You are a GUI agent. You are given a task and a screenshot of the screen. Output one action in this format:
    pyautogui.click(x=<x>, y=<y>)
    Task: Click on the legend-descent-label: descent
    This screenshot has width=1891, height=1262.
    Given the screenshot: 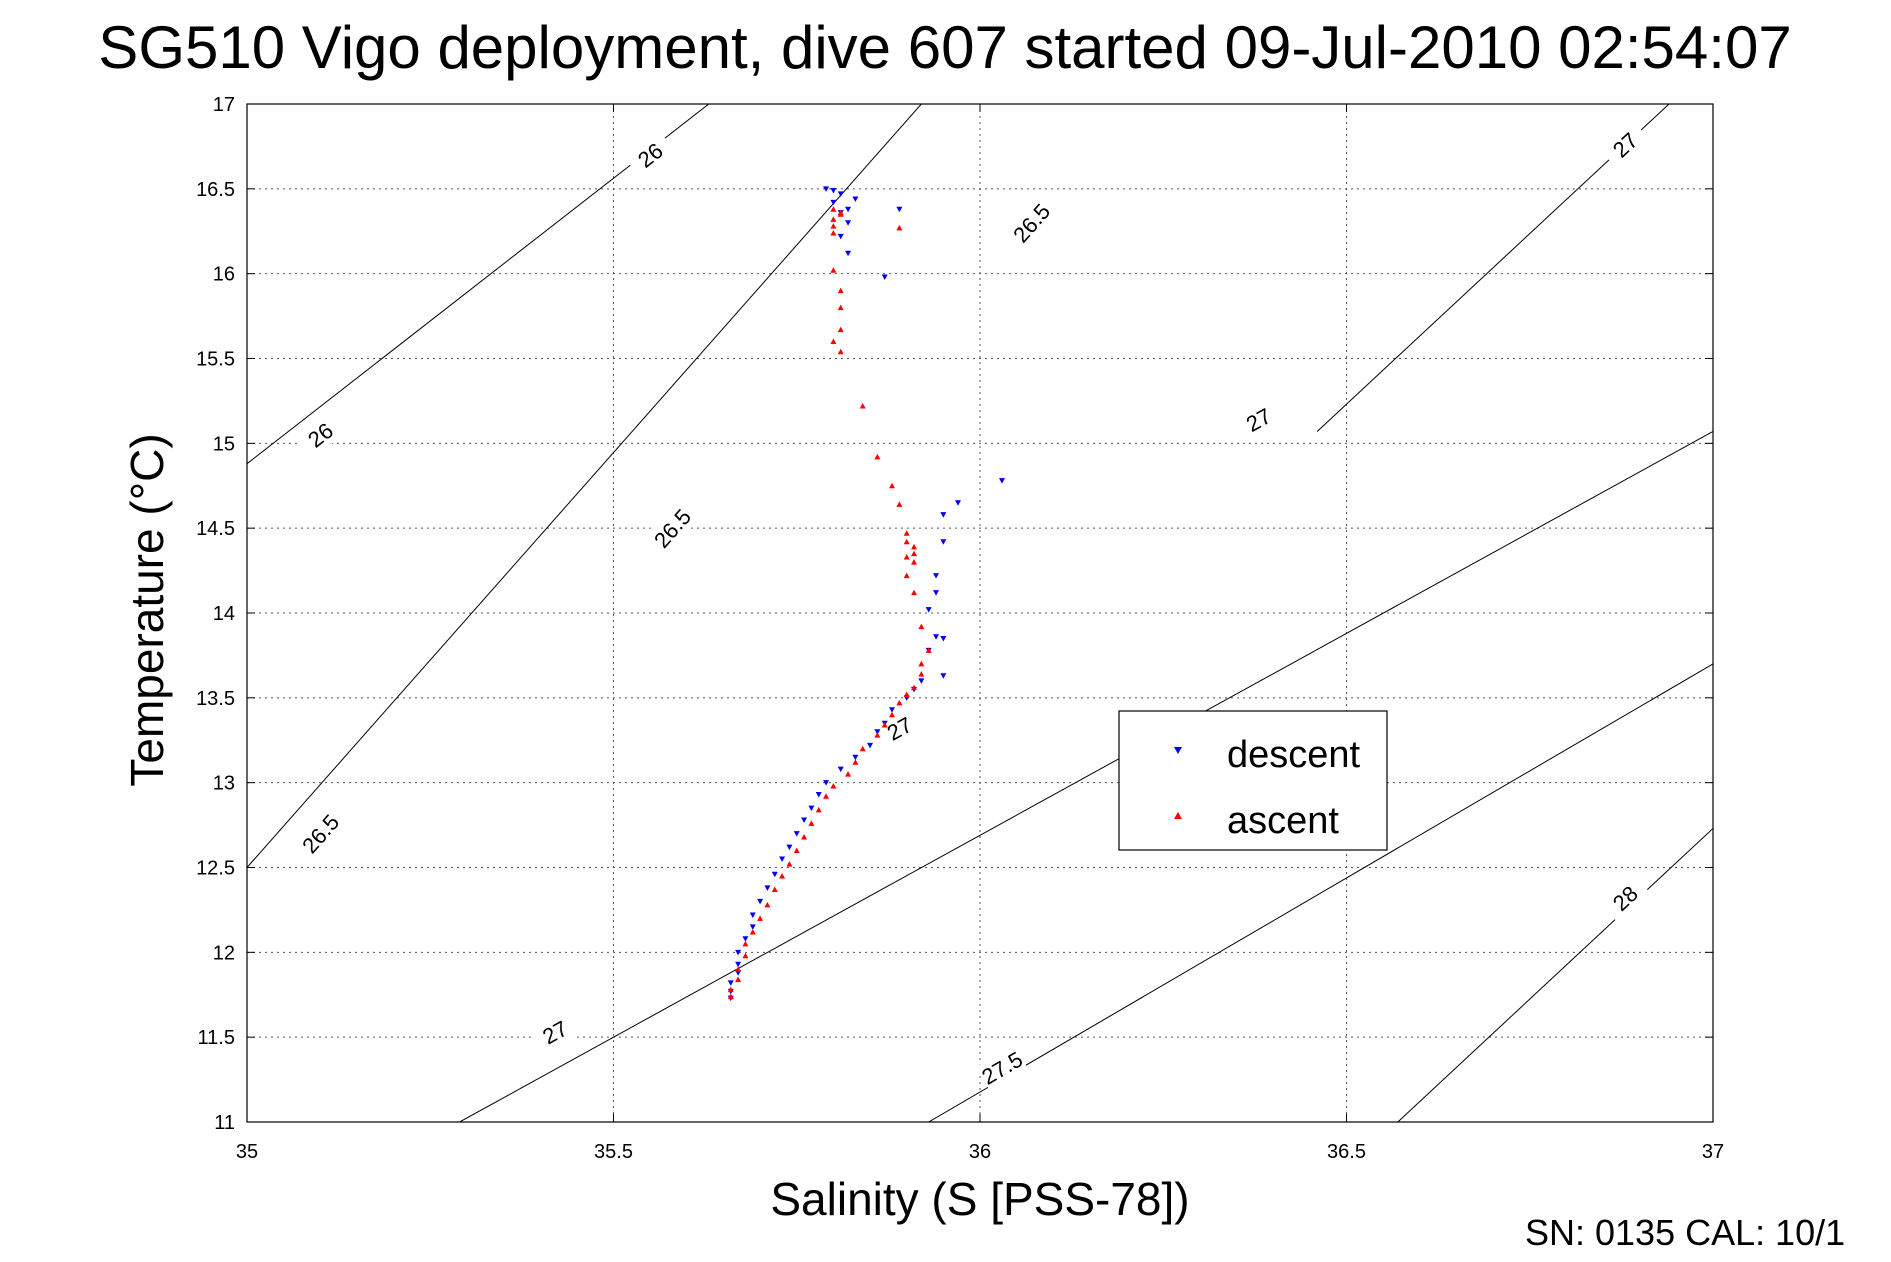 What is the action you would take?
    pyautogui.click(x=1294, y=755)
    